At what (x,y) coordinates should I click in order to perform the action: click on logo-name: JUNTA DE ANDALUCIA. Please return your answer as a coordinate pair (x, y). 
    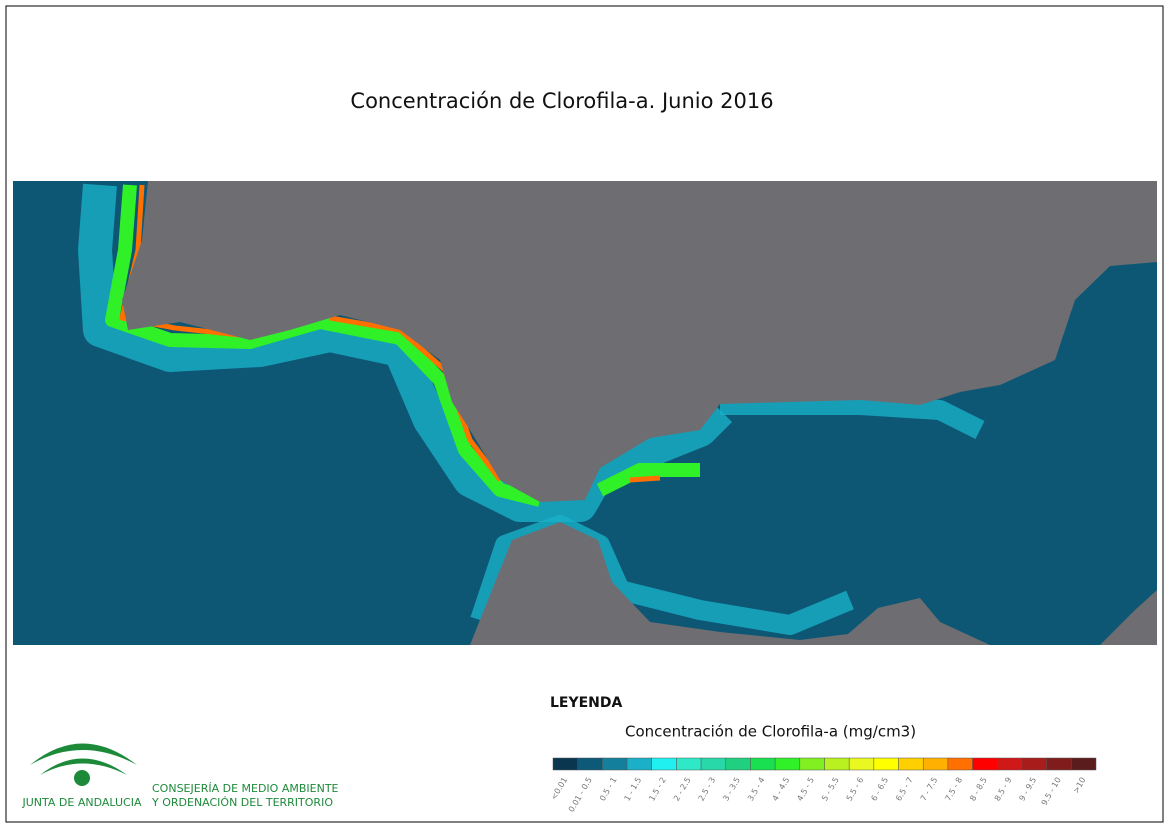
    Looking at the image, I should click on (82, 802).